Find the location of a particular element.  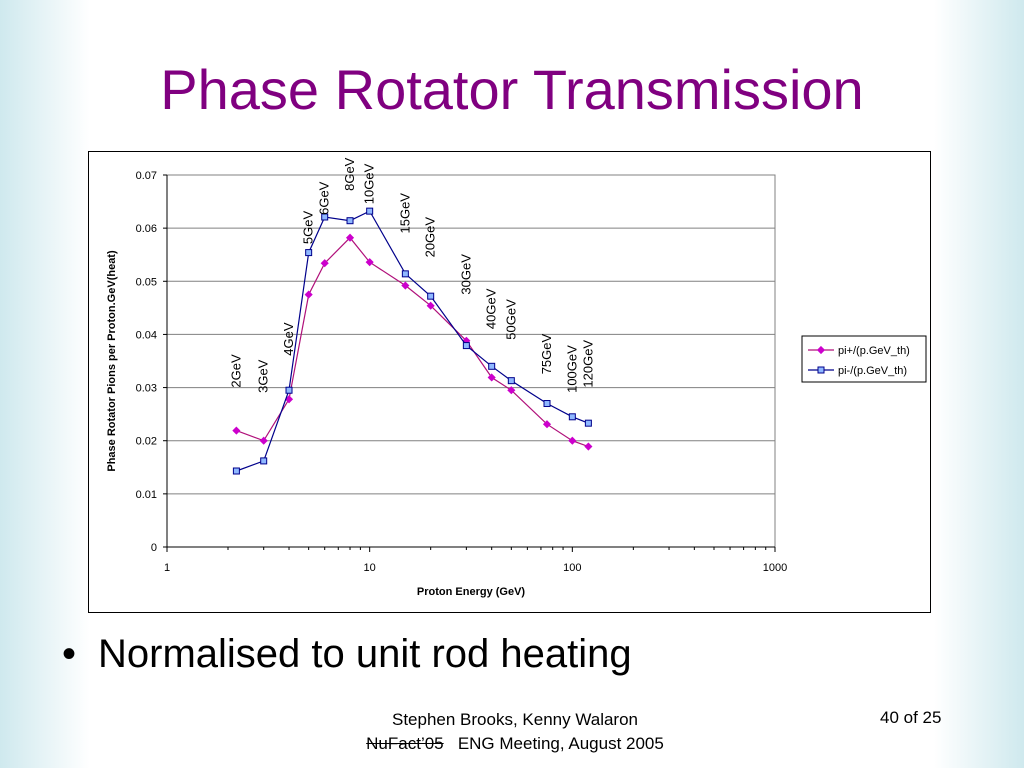

energy-annotation: 15GeV is located at coordinates (404, 213).